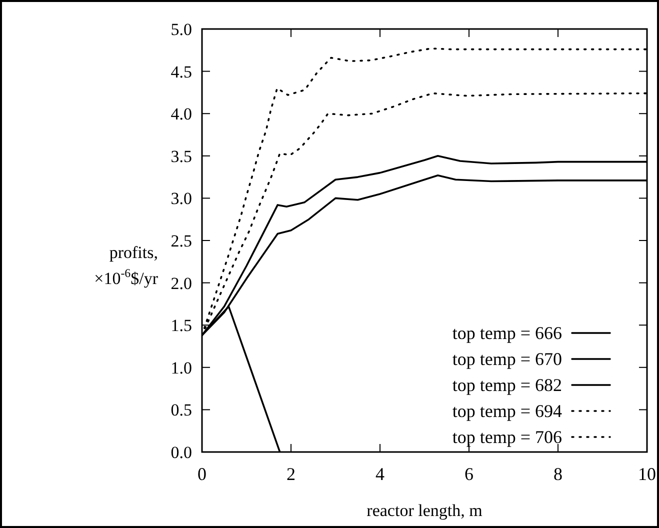 The width and height of the screenshot is (659, 528). Describe the element at coordinates (507, 333) in the screenshot. I see `legend-label: top temp = 666` at that location.